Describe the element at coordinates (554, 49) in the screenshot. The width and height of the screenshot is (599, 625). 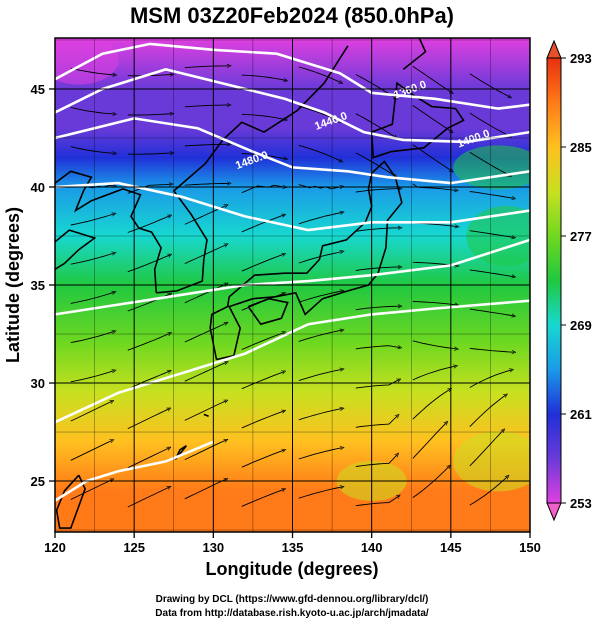
I see `colorbar-upper-extend` at that location.